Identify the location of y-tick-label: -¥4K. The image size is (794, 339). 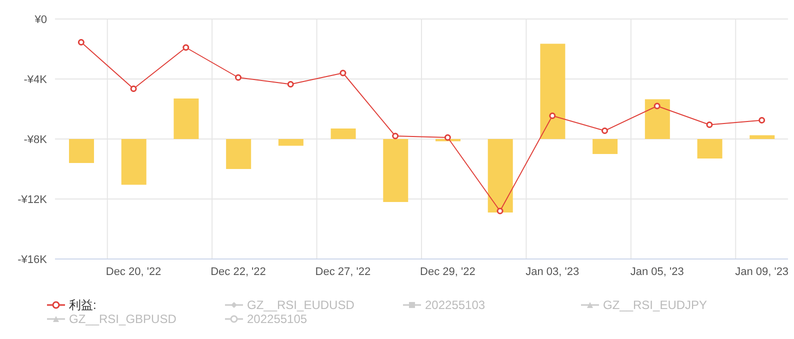
(36, 80).